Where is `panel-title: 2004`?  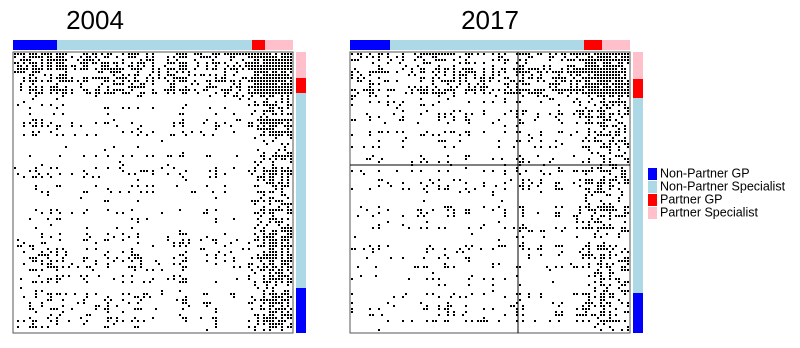 panel-title: 2004 is located at coordinates (95, 20).